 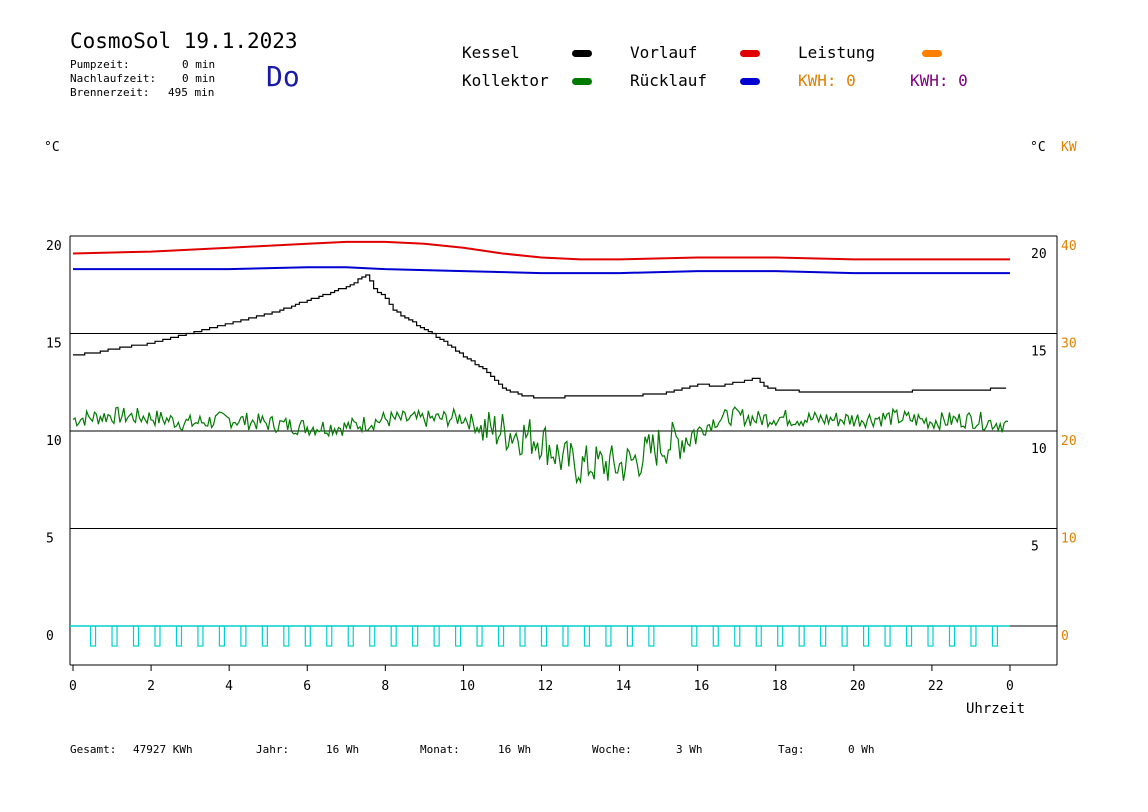 I want to click on x-tick-label: 14, so click(x=624, y=686).